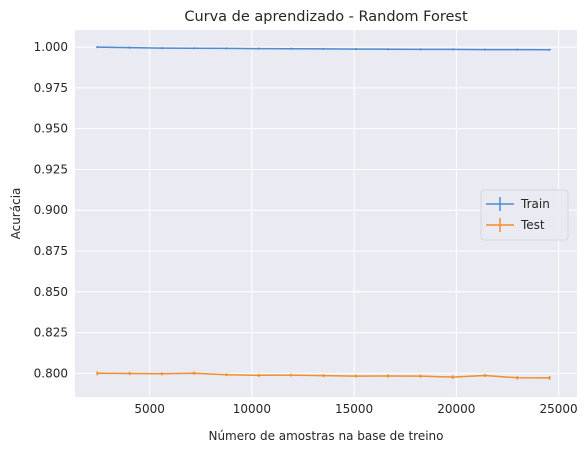 The width and height of the screenshot is (585, 453). Describe the element at coordinates (51, 47) in the screenshot. I see `y-tick-label: 1.000` at that location.